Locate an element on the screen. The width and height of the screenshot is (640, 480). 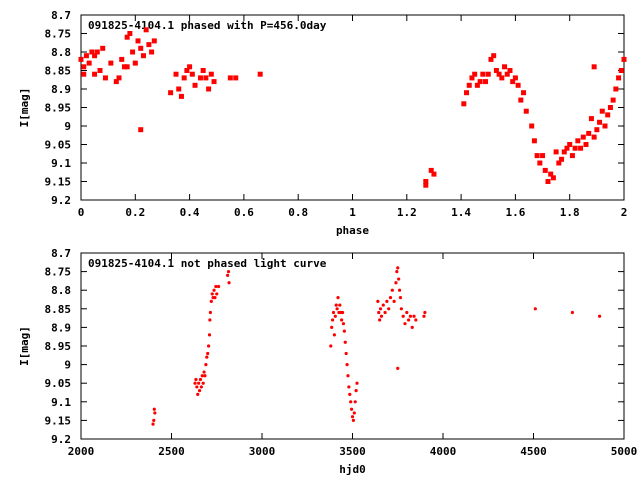
plot-title: 091825-4104.1 not phased light curve is located at coordinates (207, 263).